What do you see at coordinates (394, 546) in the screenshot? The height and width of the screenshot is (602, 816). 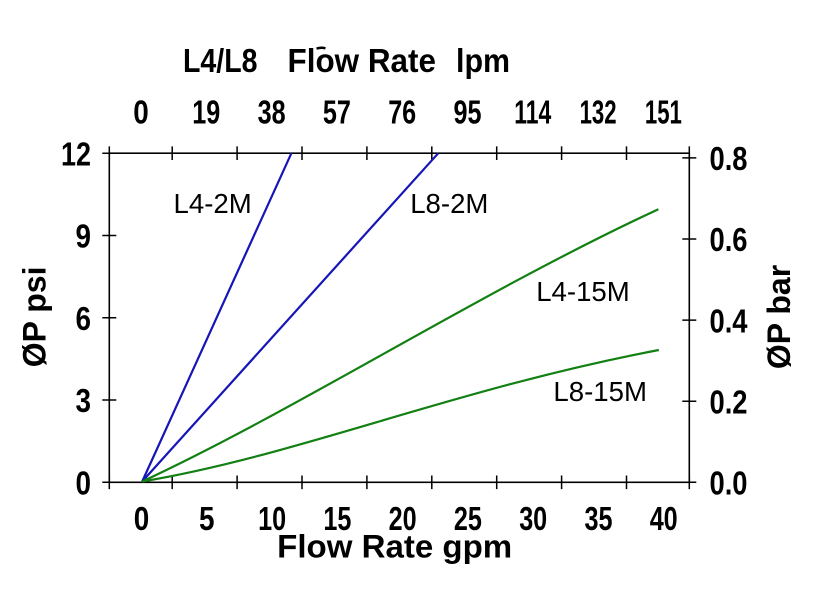 I see `svg-text: Flow Rate gpm` at bounding box center [394, 546].